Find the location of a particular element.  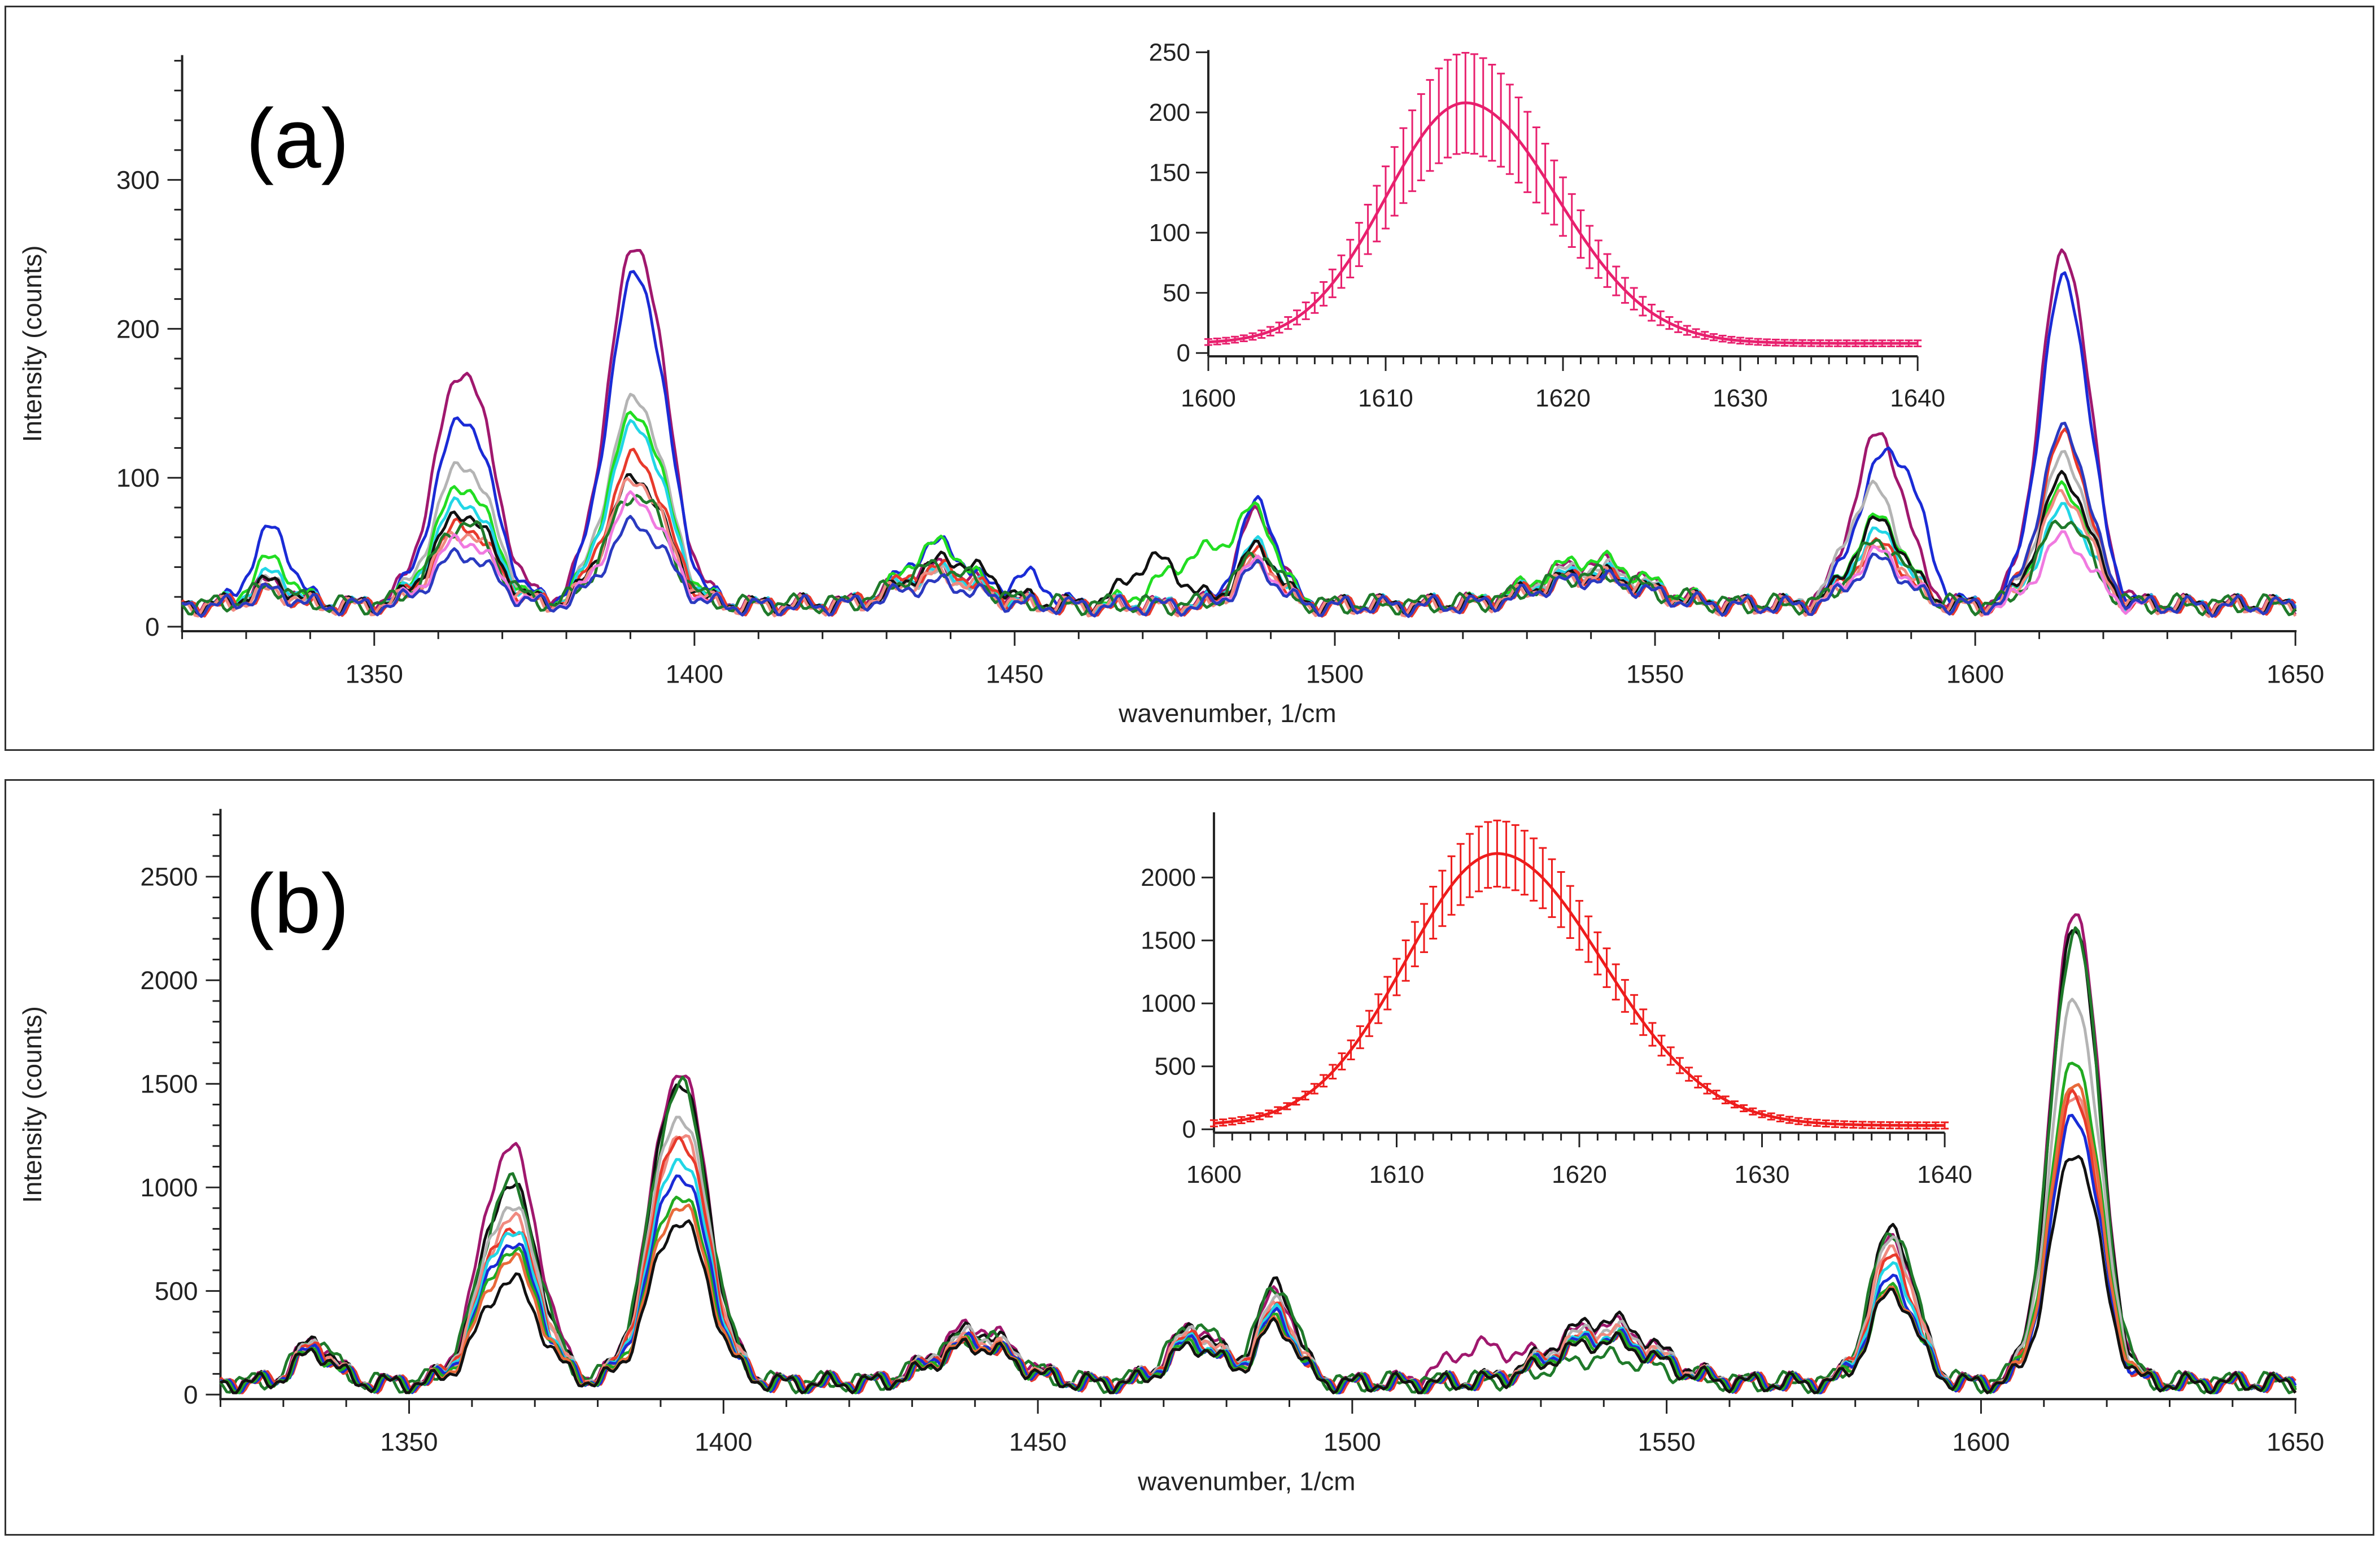

series-black2-line is located at coordinates (1258, 1275).